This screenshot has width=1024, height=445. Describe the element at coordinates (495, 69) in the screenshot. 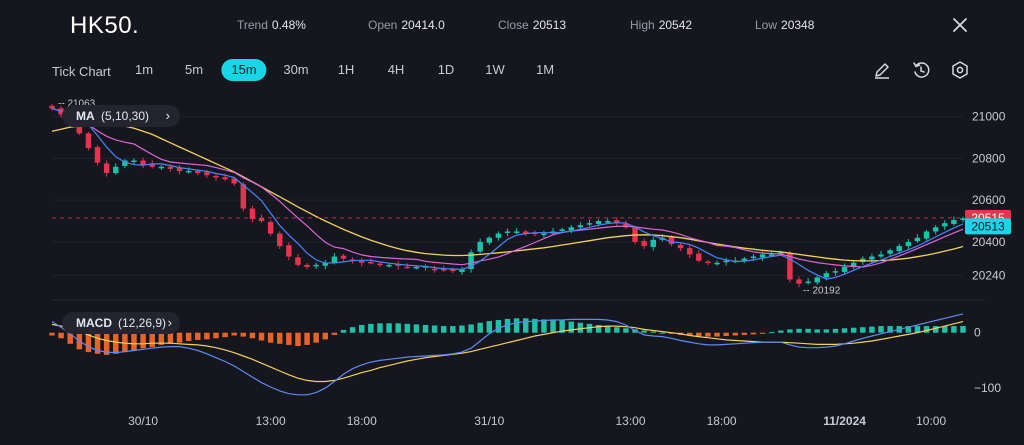

I see `timeframe-1w: 1W` at that location.